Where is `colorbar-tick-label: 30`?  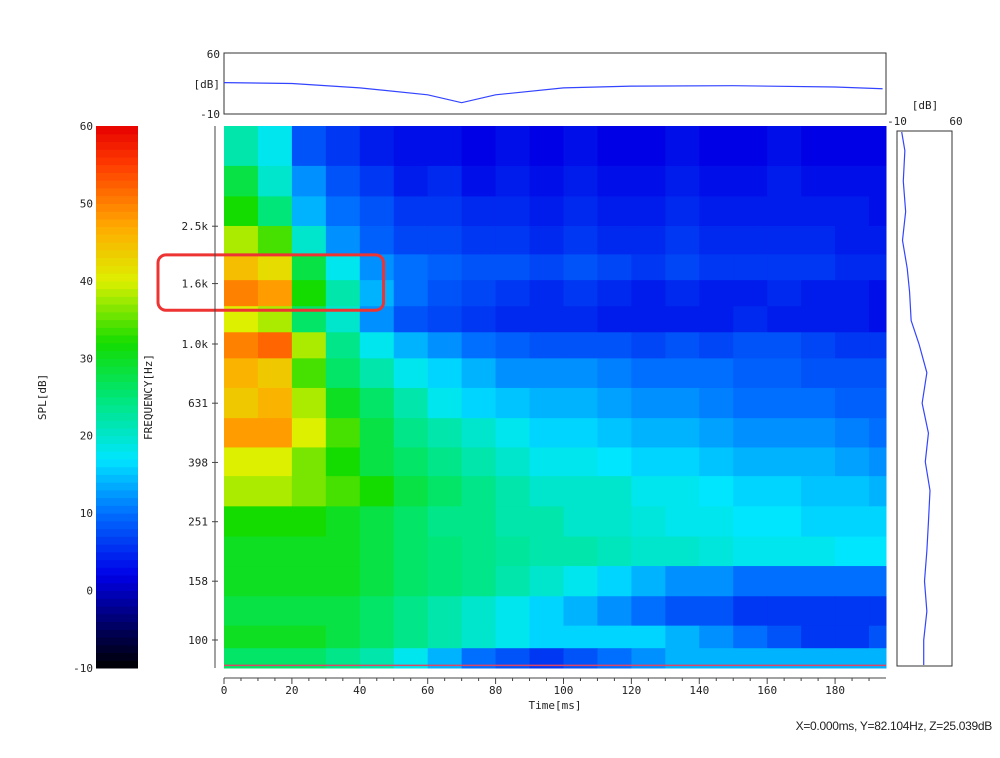 colorbar-tick-label: 30 is located at coordinates (86, 358).